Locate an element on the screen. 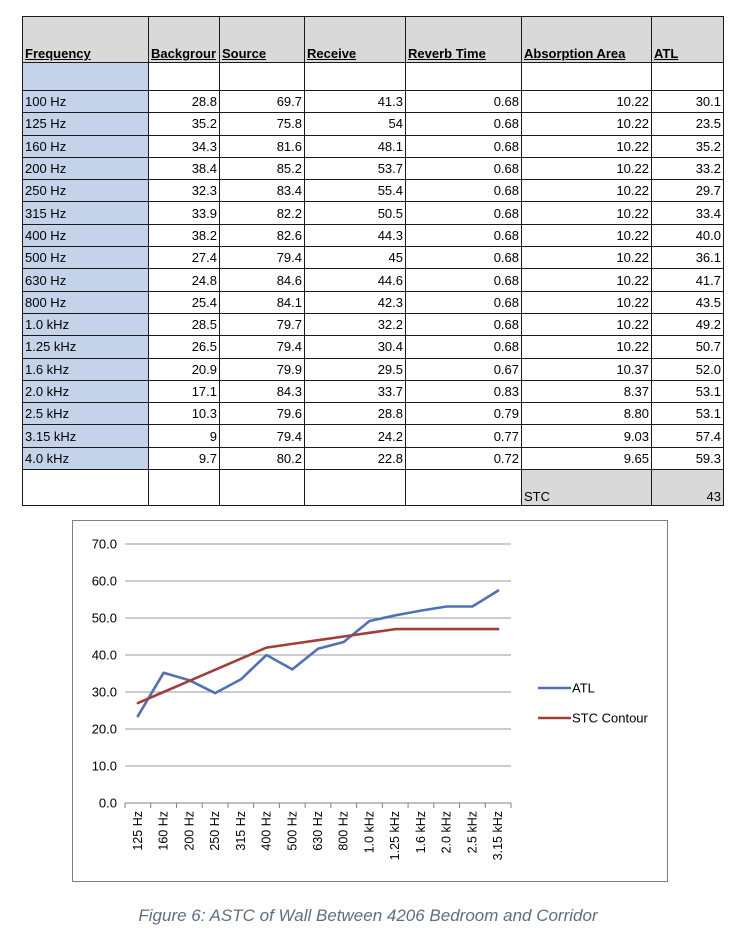 This screenshot has height=938, width=736. value-cell: 8.37 is located at coordinates (586, 391).